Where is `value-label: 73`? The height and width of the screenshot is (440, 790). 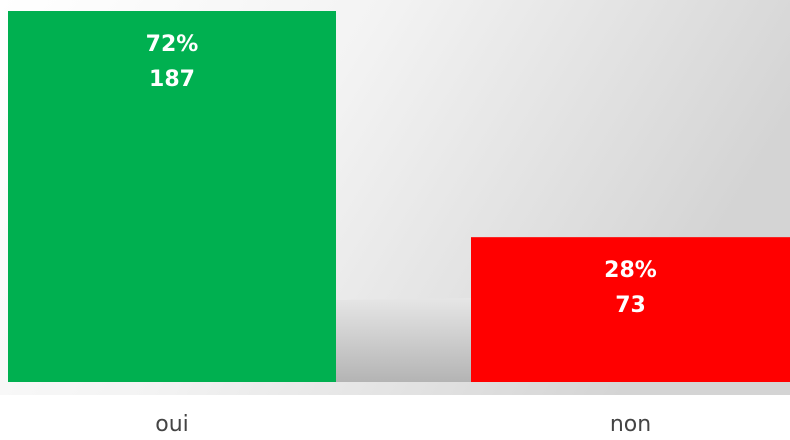 value-label: 73 is located at coordinates (630, 305).